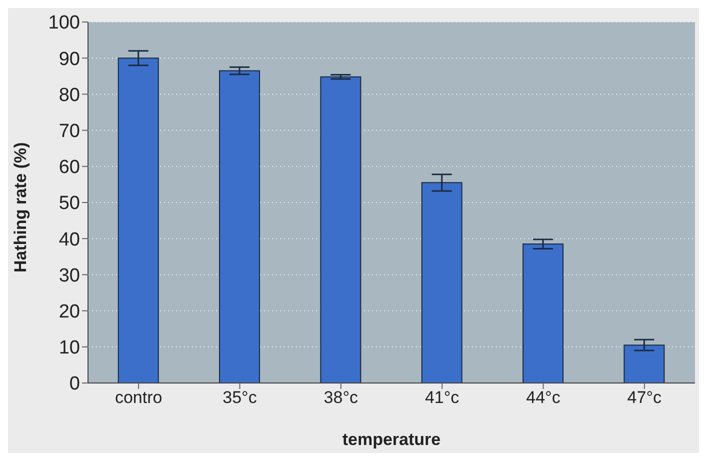  I want to click on y-tick-label: 0, so click(74, 384).